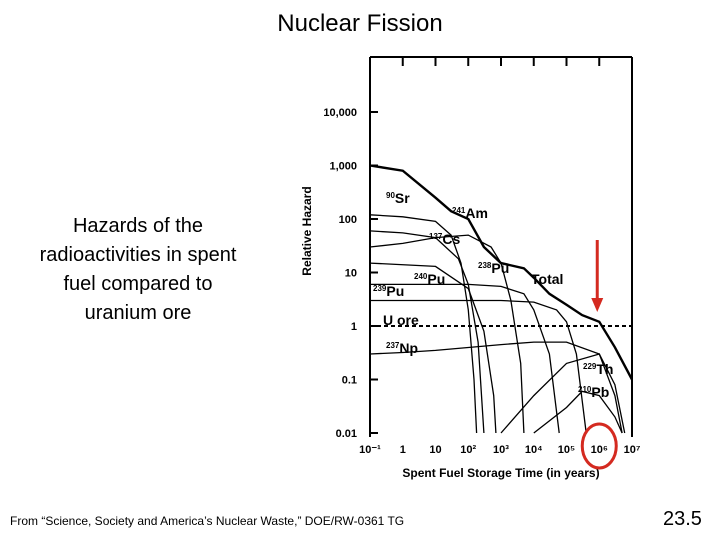 The height and width of the screenshot is (540, 720). What do you see at coordinates (138, 255) in the screenshot?
I see `description-line: radioactivities in spent` at bounding box center [138, 255].